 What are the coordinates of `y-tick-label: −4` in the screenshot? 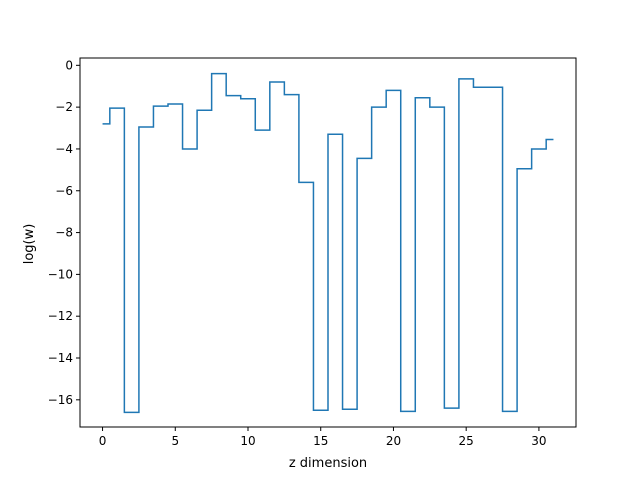 It's located at (64, 149).